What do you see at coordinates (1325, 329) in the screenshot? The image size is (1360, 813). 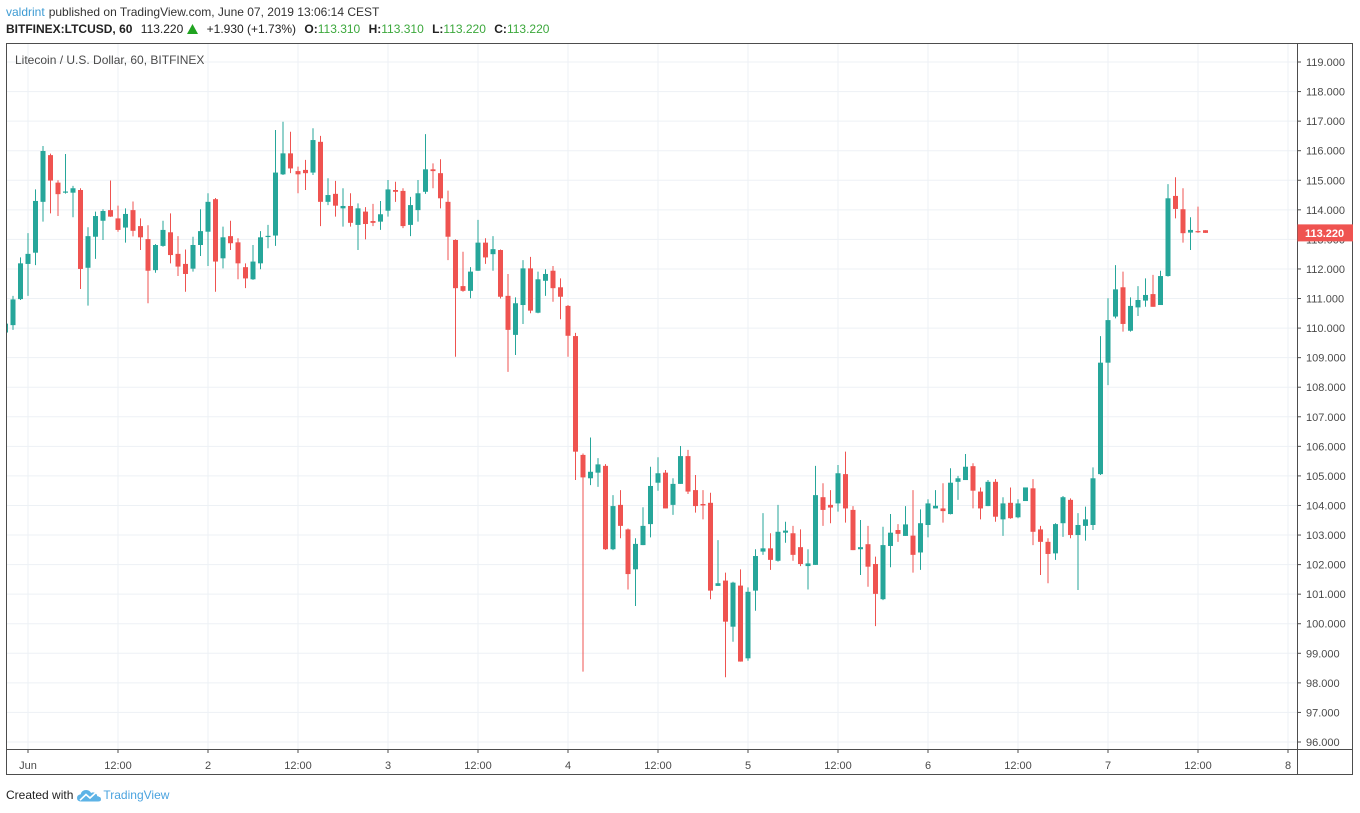 I see `price-axis-label: 110.000` at bounding box center [1325, 329].